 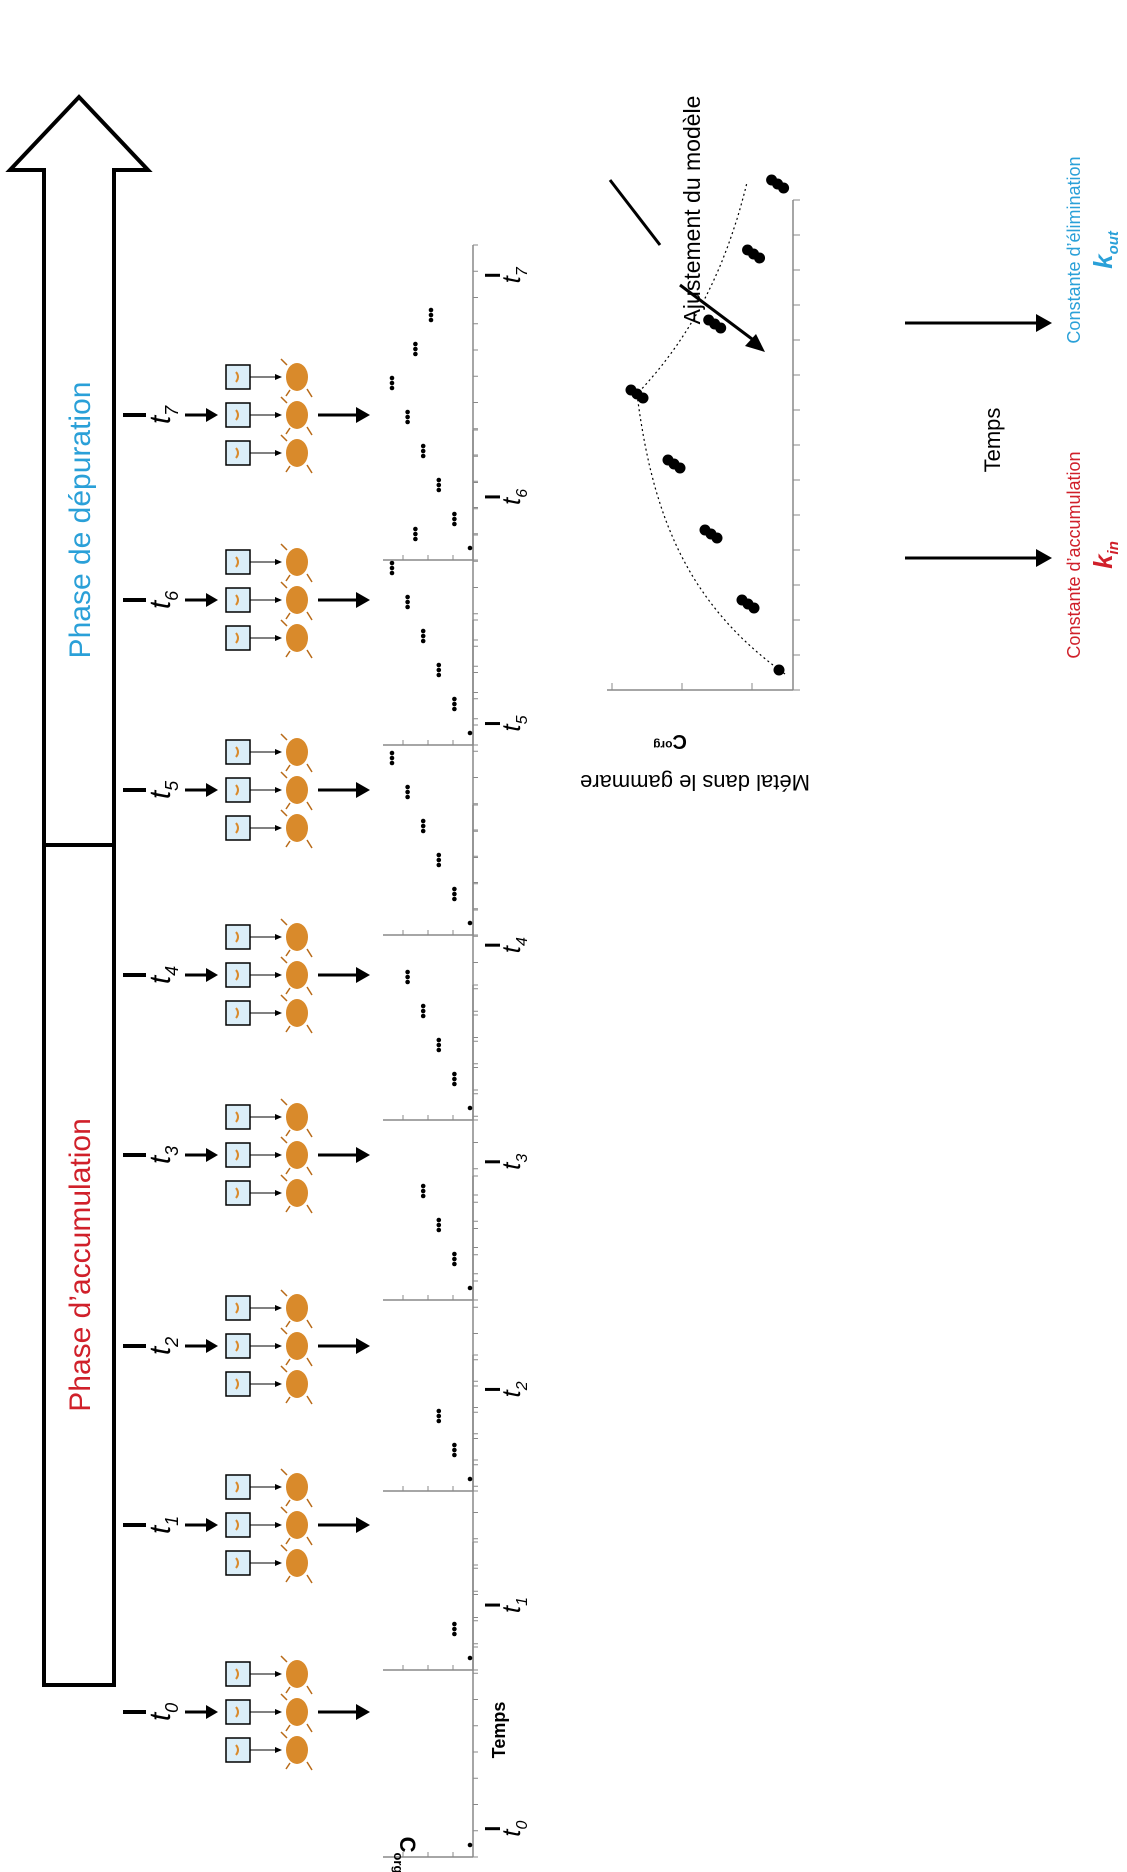 What do you see at coordinates (992, 440) in the screenshot?
I see `summary-xlabel: Temps` at bounding box center [992, 440].